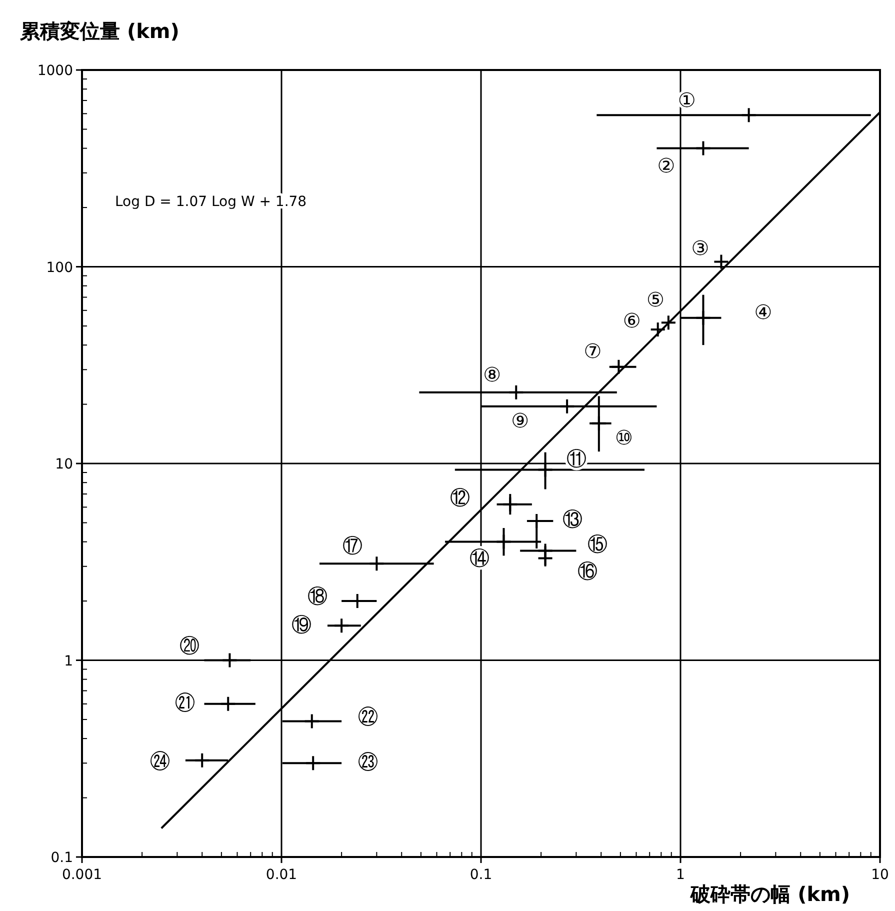 The image size is (895, 911). I want to click on annotation: ⑩, so click(623, 437).